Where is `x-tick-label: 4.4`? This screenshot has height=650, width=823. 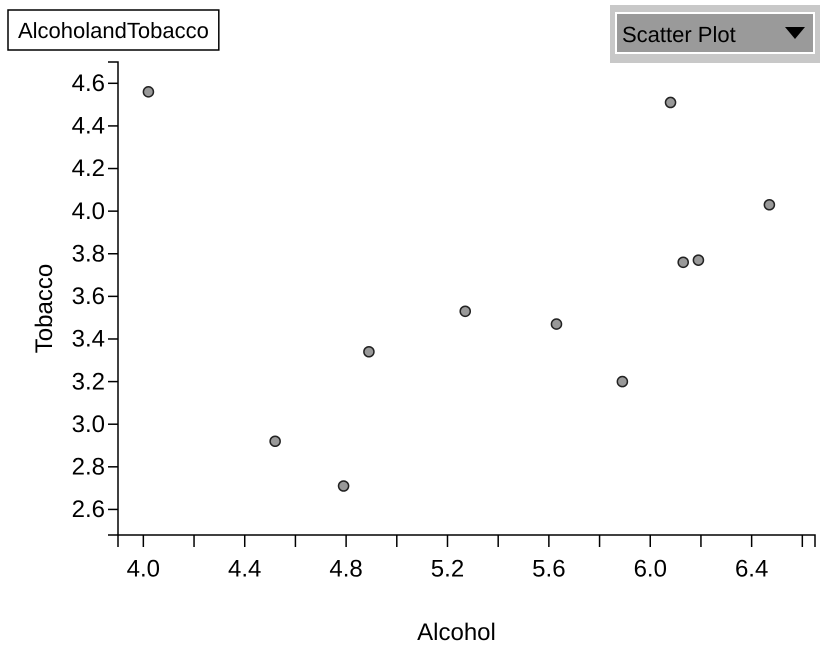
x-tick-label: 4.4 is located at coordinates (245, 568).